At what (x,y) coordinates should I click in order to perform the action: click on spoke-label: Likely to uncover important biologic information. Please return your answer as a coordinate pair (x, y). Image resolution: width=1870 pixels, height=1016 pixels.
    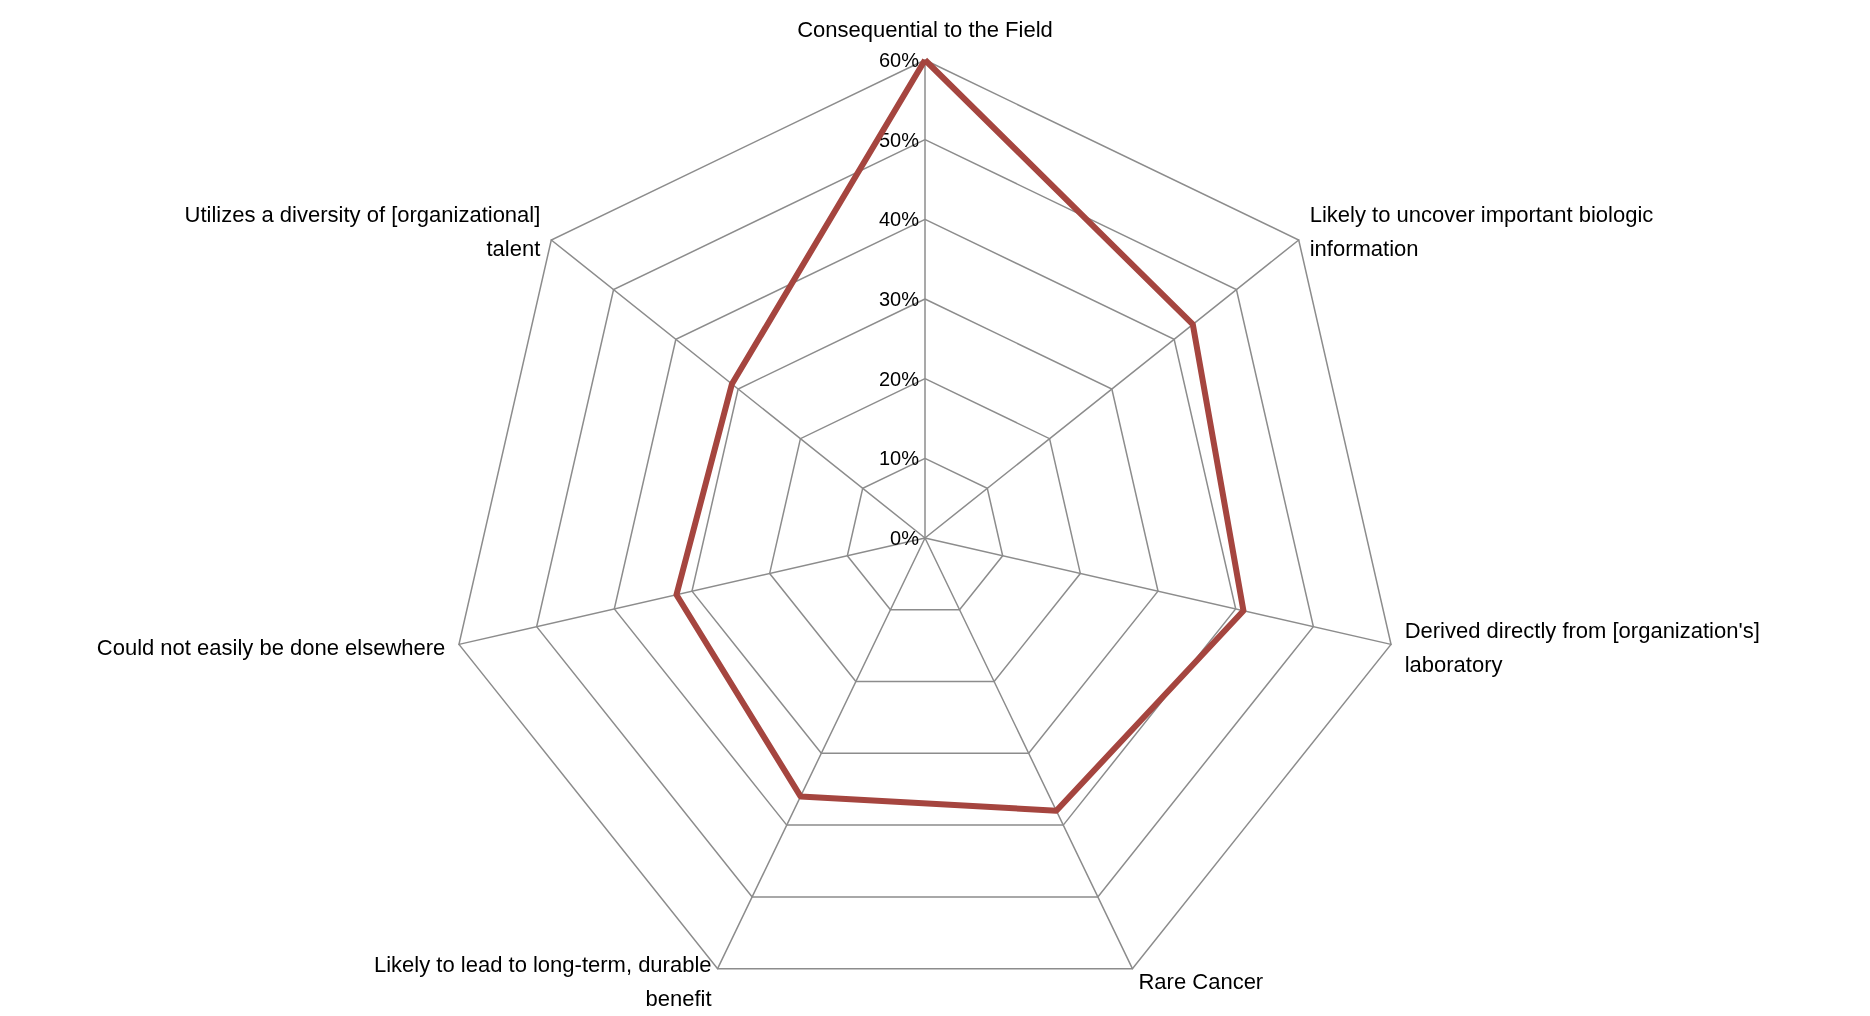
    Looking at the image, I should click on (1481, 231).